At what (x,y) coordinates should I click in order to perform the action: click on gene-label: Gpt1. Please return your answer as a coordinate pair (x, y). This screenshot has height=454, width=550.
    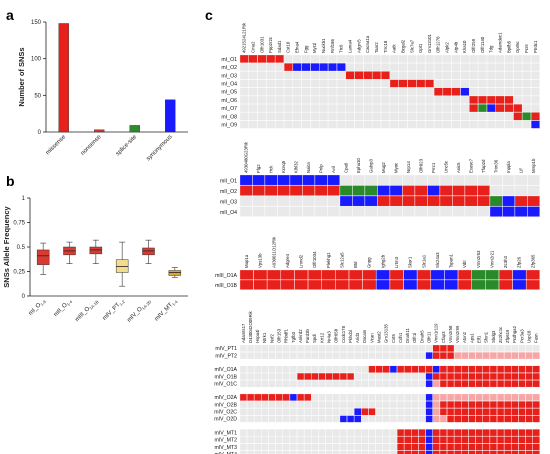
    Looking at the image, I should click on (420, 48).